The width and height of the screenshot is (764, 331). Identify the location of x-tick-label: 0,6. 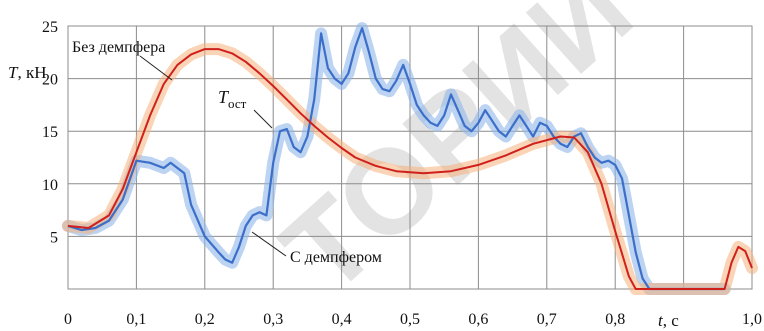
(478, 319).